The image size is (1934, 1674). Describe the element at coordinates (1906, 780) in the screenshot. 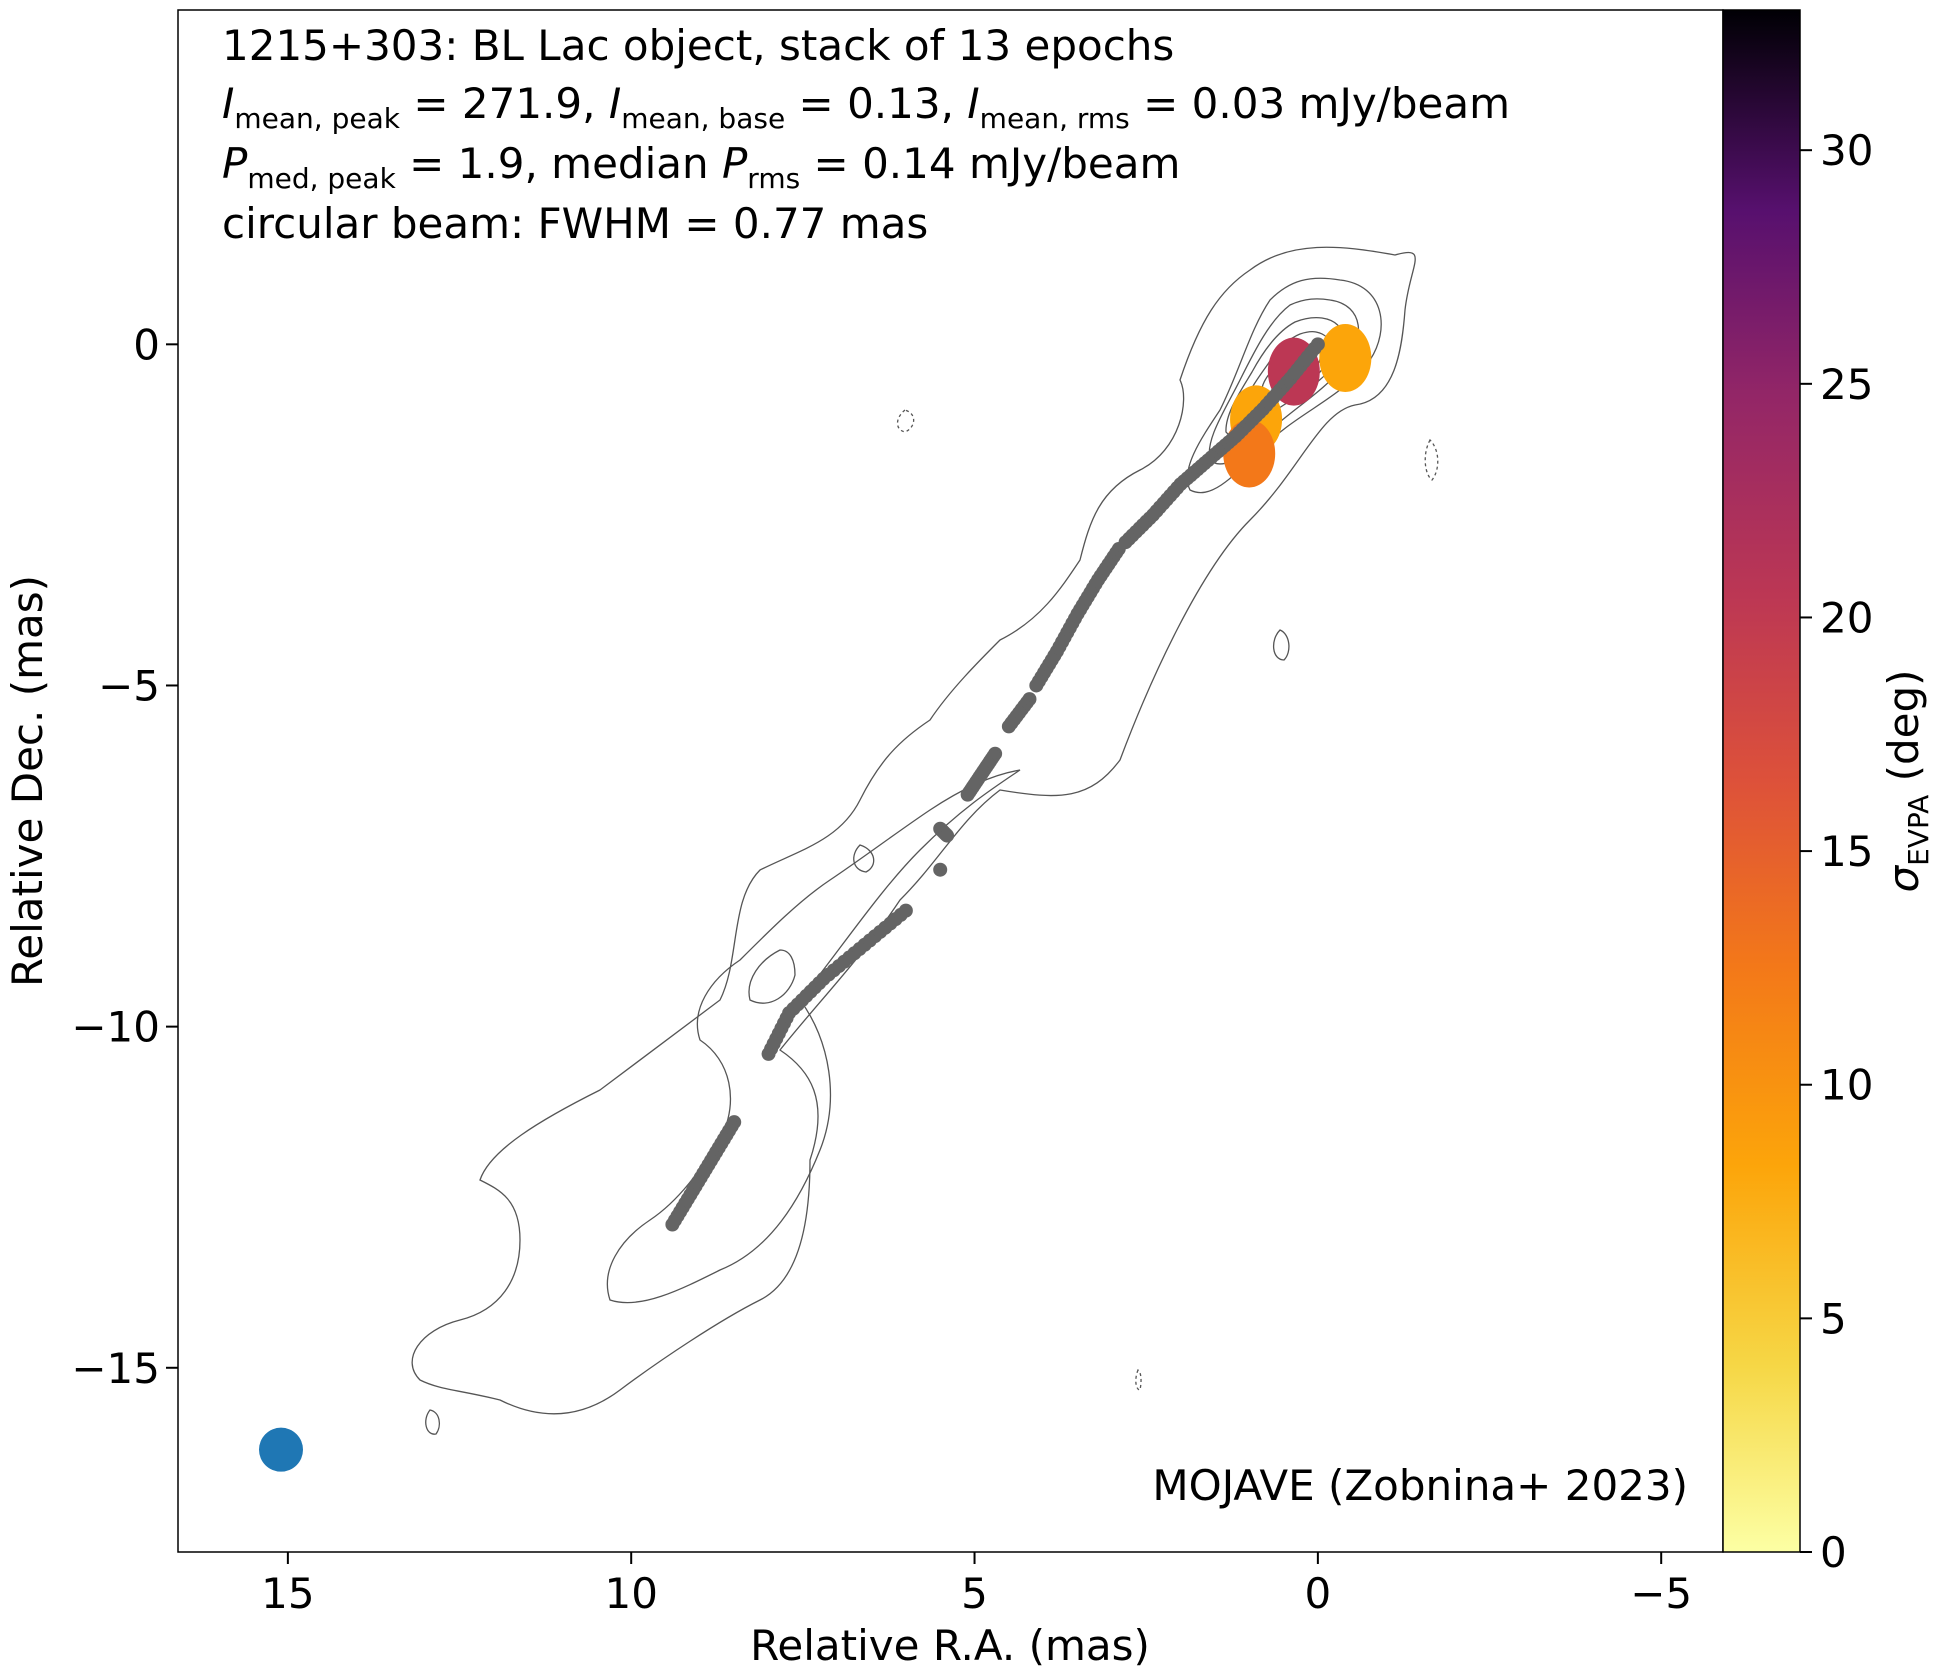

I see `colorbar-label: σEVPA (deg)` at that location.